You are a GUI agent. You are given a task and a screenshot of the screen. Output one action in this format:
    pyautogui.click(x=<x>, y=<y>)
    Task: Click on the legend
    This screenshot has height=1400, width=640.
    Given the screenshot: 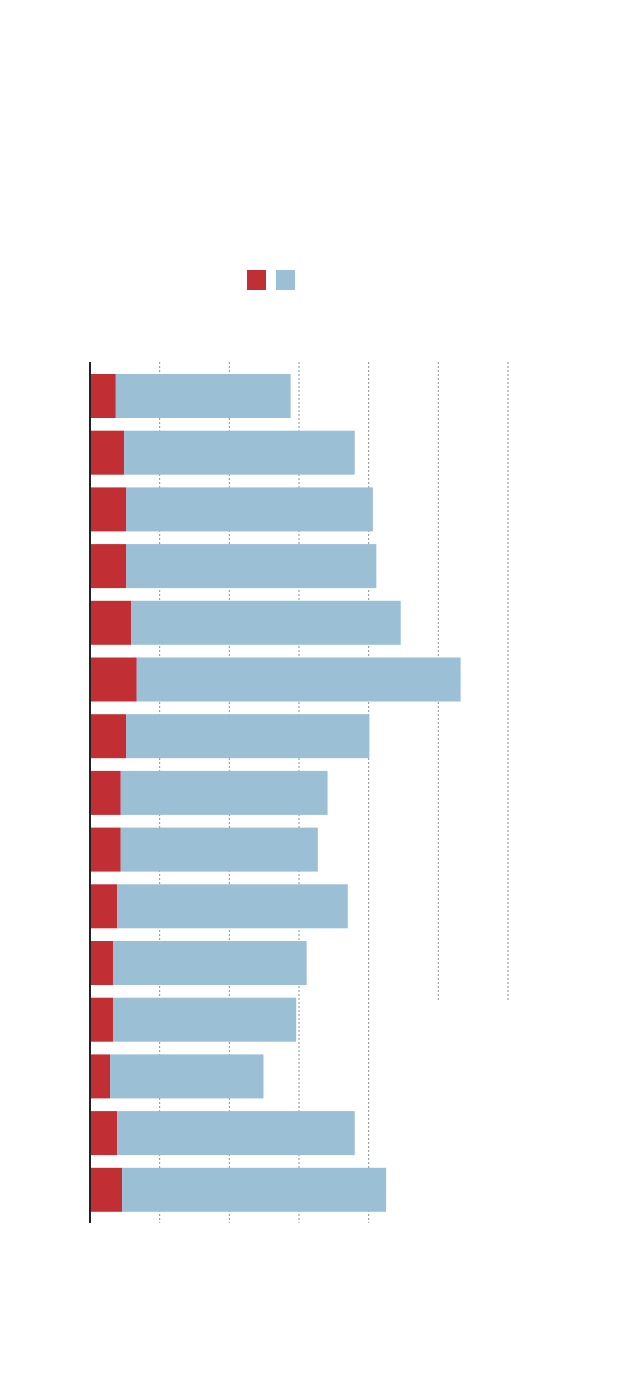 What is the action you would take?
    pyautogui.click(x=271, y=280)
    